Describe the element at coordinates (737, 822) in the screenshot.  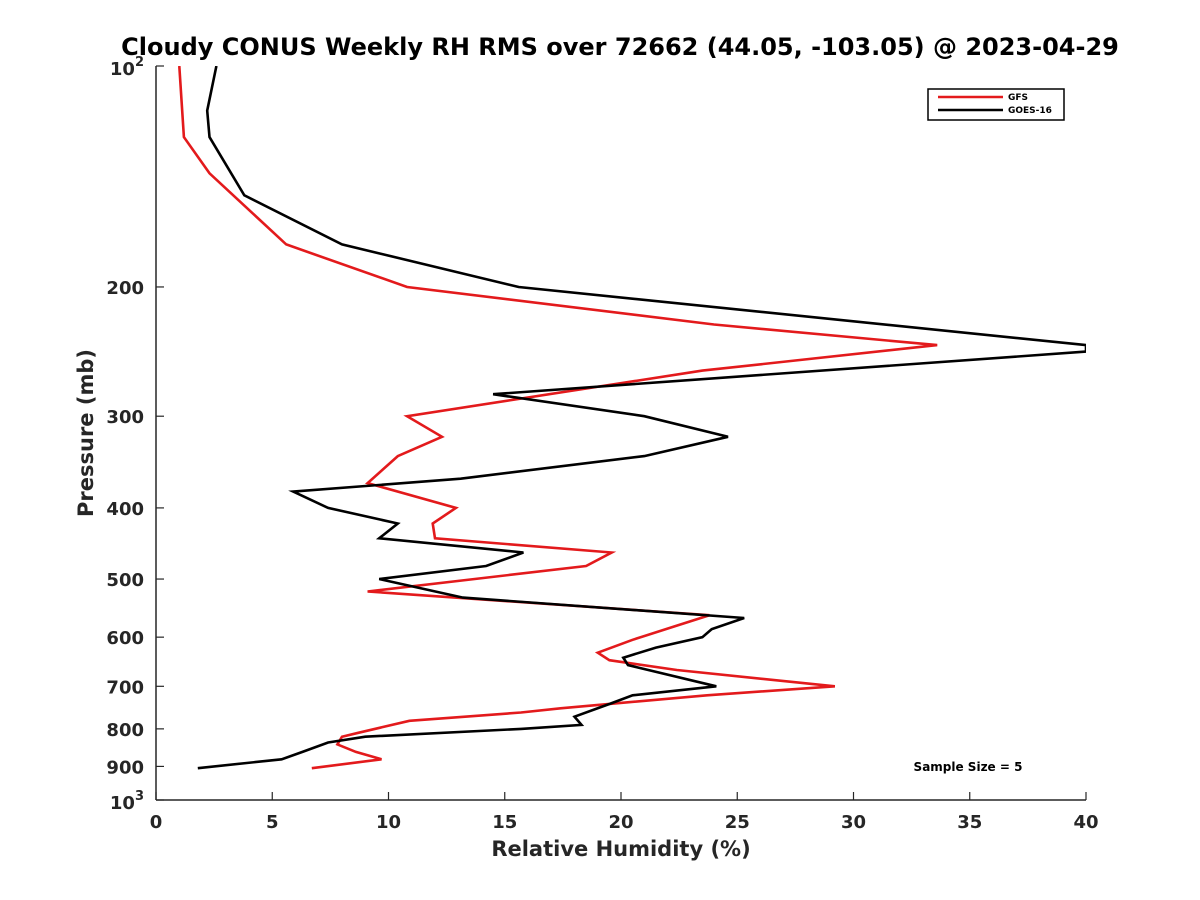
I see `x-tick-label: 25` at that location.